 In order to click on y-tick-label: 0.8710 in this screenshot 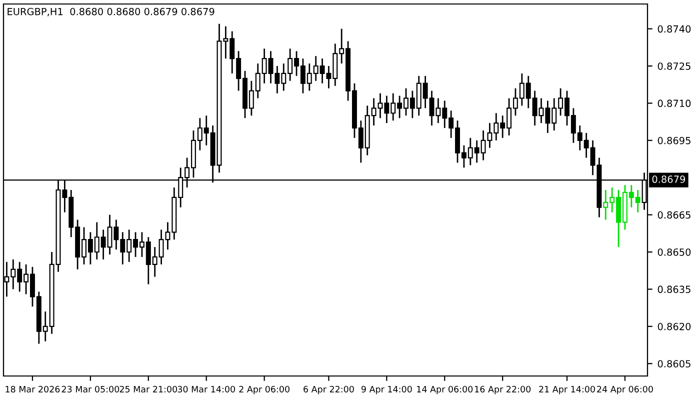, I will do `click(674, 104)`.